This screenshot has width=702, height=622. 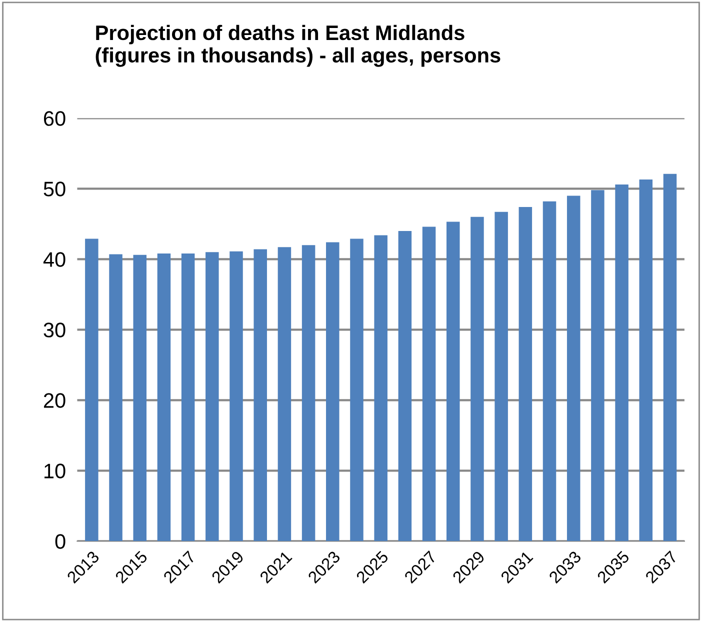 What do you see at coordinates (55, 189) in the screenshot?
I see `y-tick-label: 50` at bounding box center [55, 189].